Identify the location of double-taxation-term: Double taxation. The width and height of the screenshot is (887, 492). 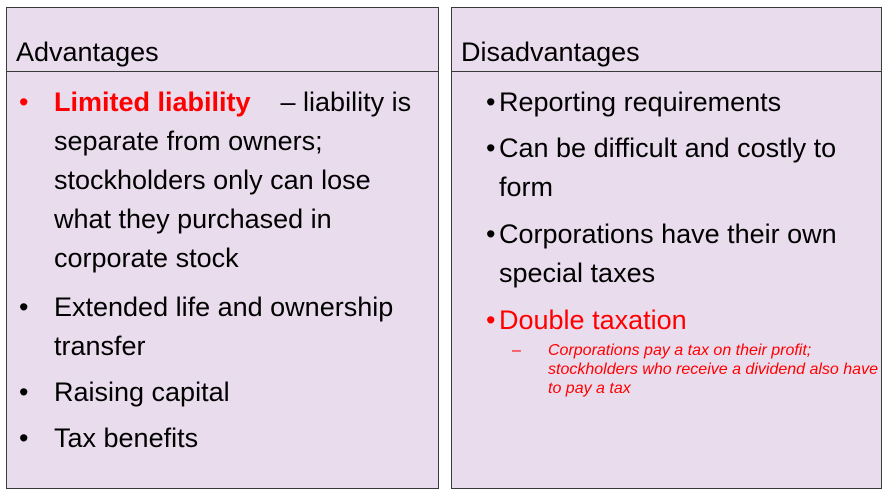
(593, 320).